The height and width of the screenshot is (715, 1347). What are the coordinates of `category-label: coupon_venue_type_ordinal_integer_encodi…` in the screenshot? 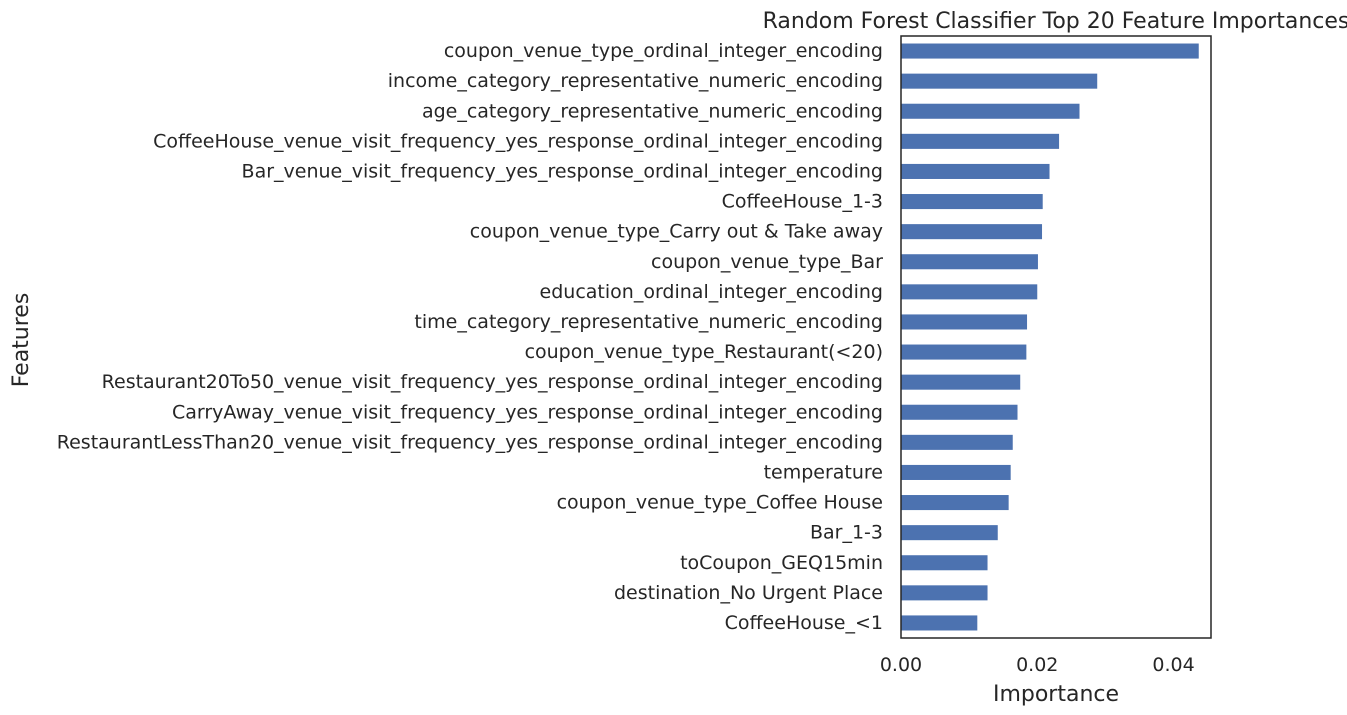 It's located at (663, 51).